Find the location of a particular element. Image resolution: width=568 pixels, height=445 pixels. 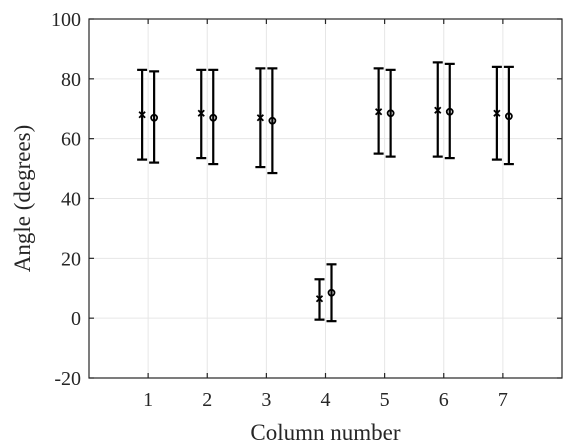

x-tick-label: 3 is located at coordinates (266, 400).